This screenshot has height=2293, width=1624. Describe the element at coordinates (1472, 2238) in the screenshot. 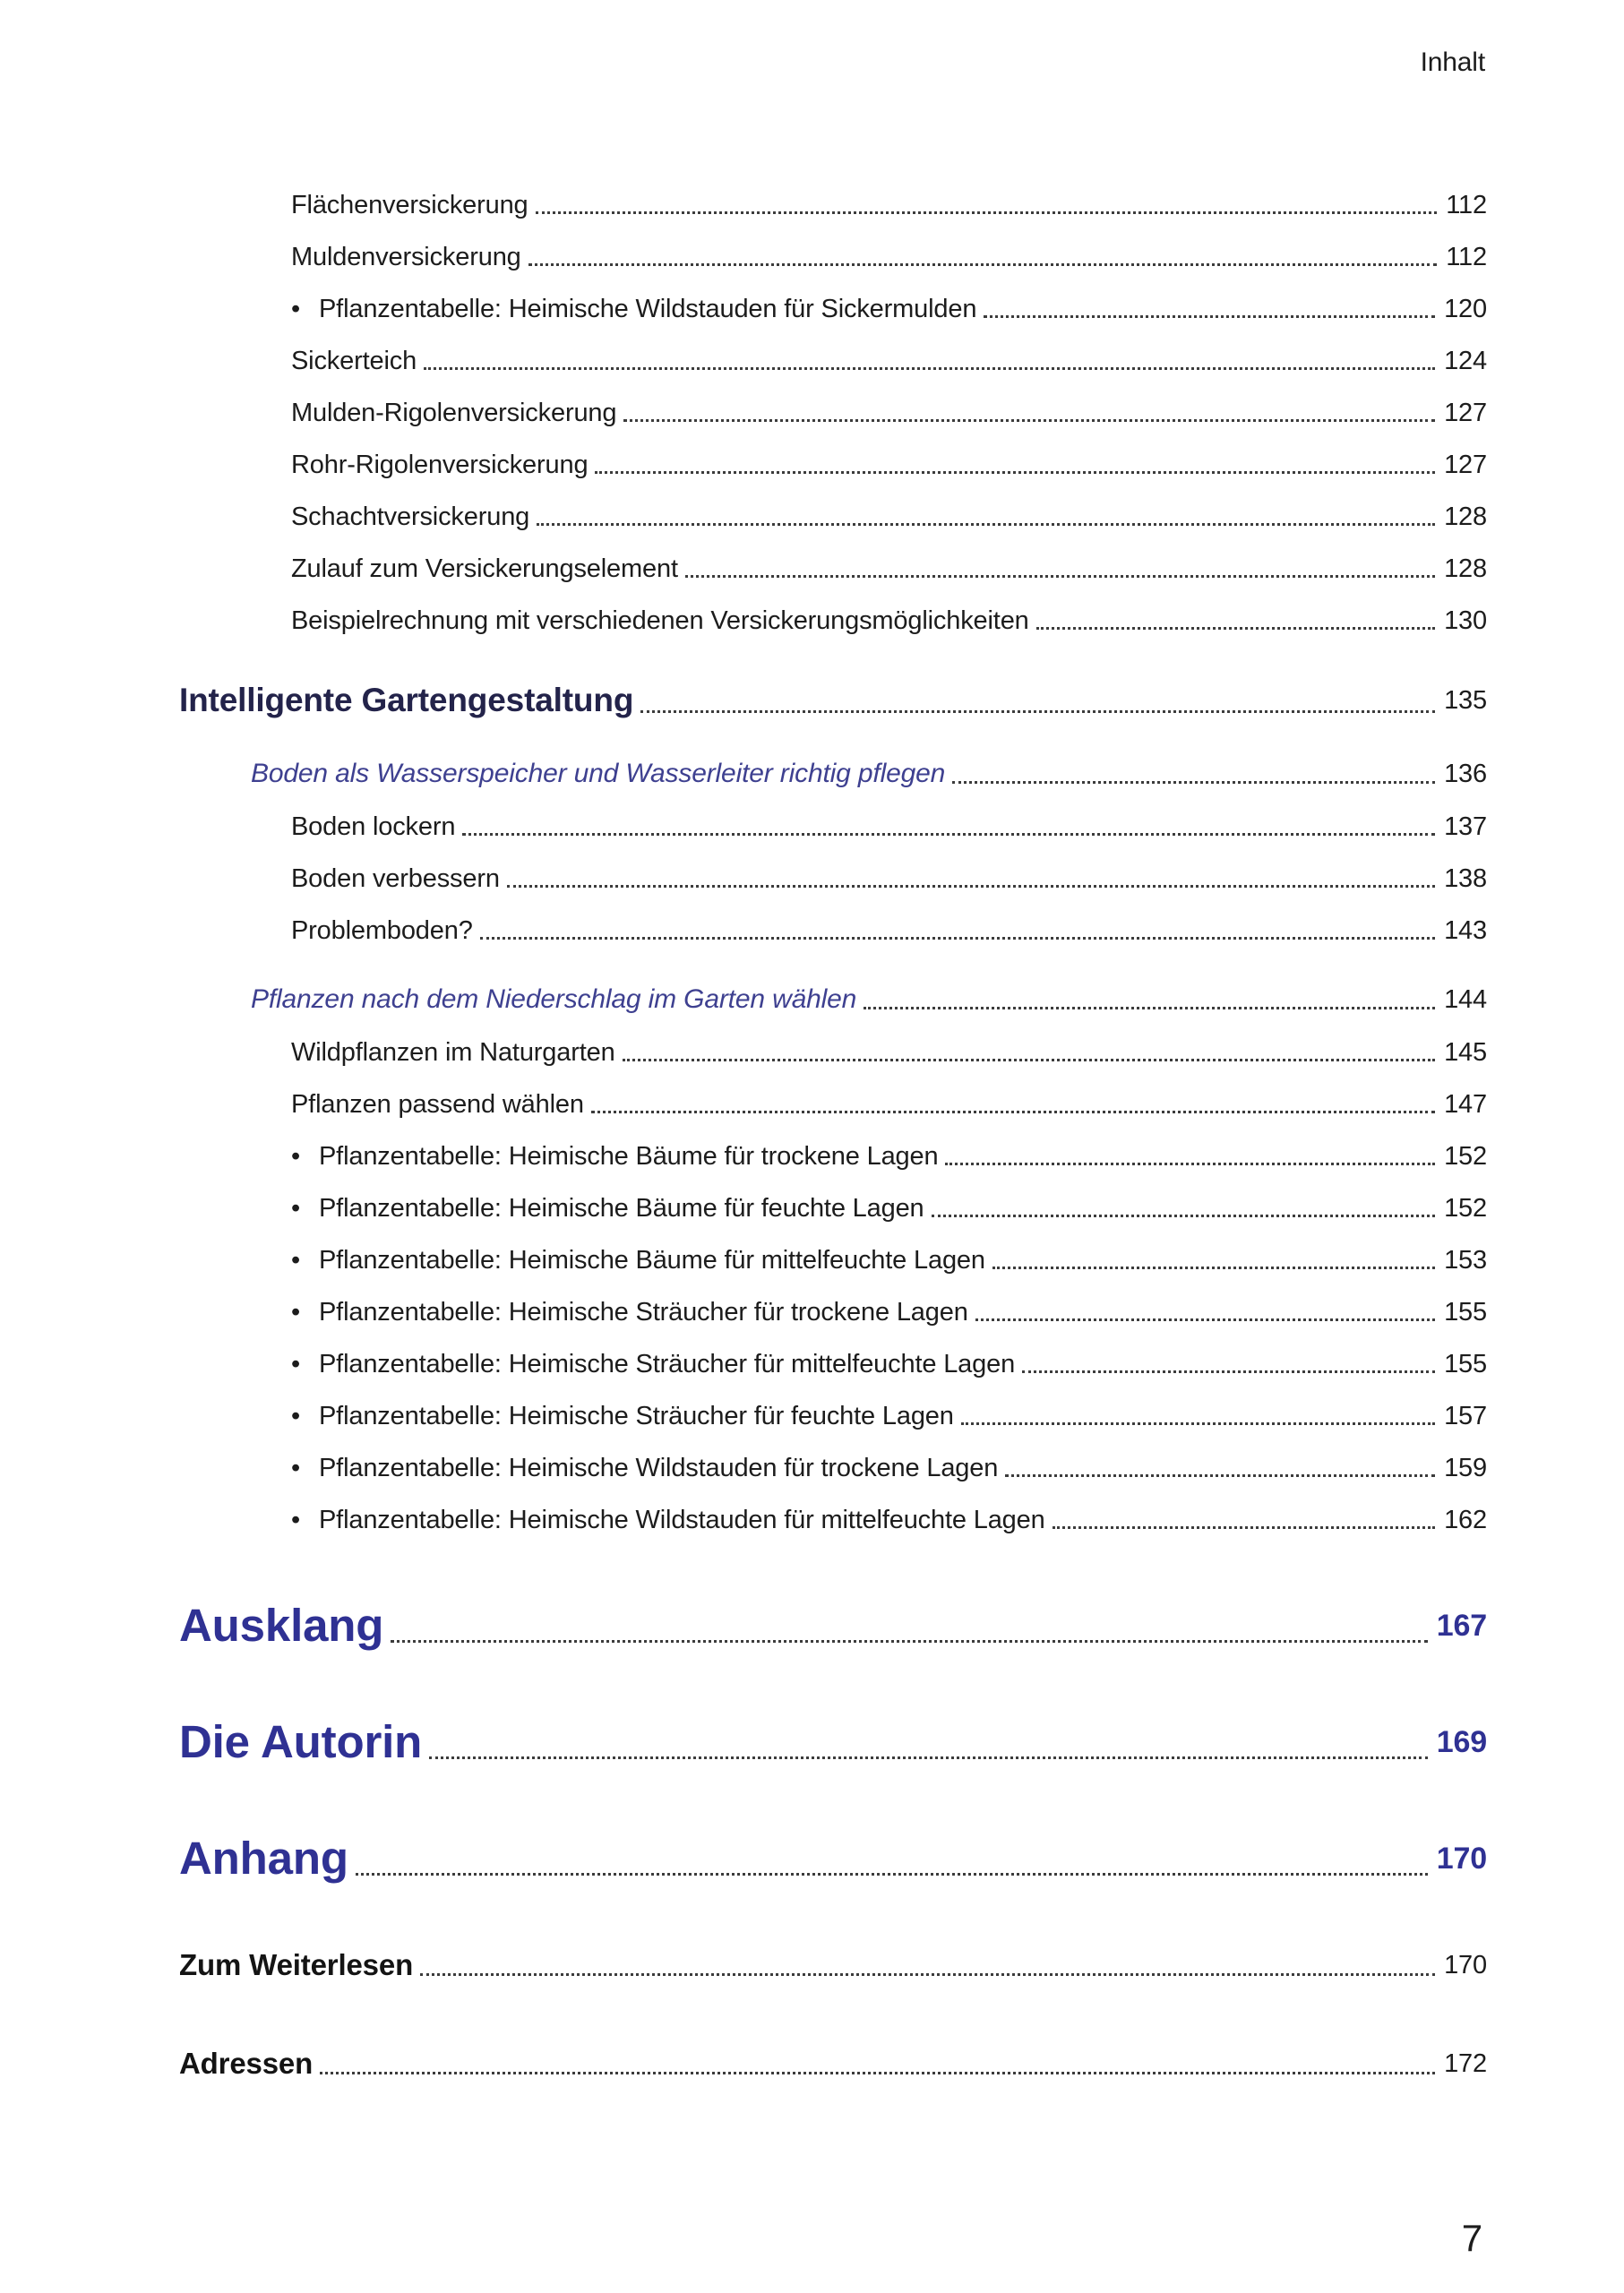

I see `footer-page-number: 7` at that location.